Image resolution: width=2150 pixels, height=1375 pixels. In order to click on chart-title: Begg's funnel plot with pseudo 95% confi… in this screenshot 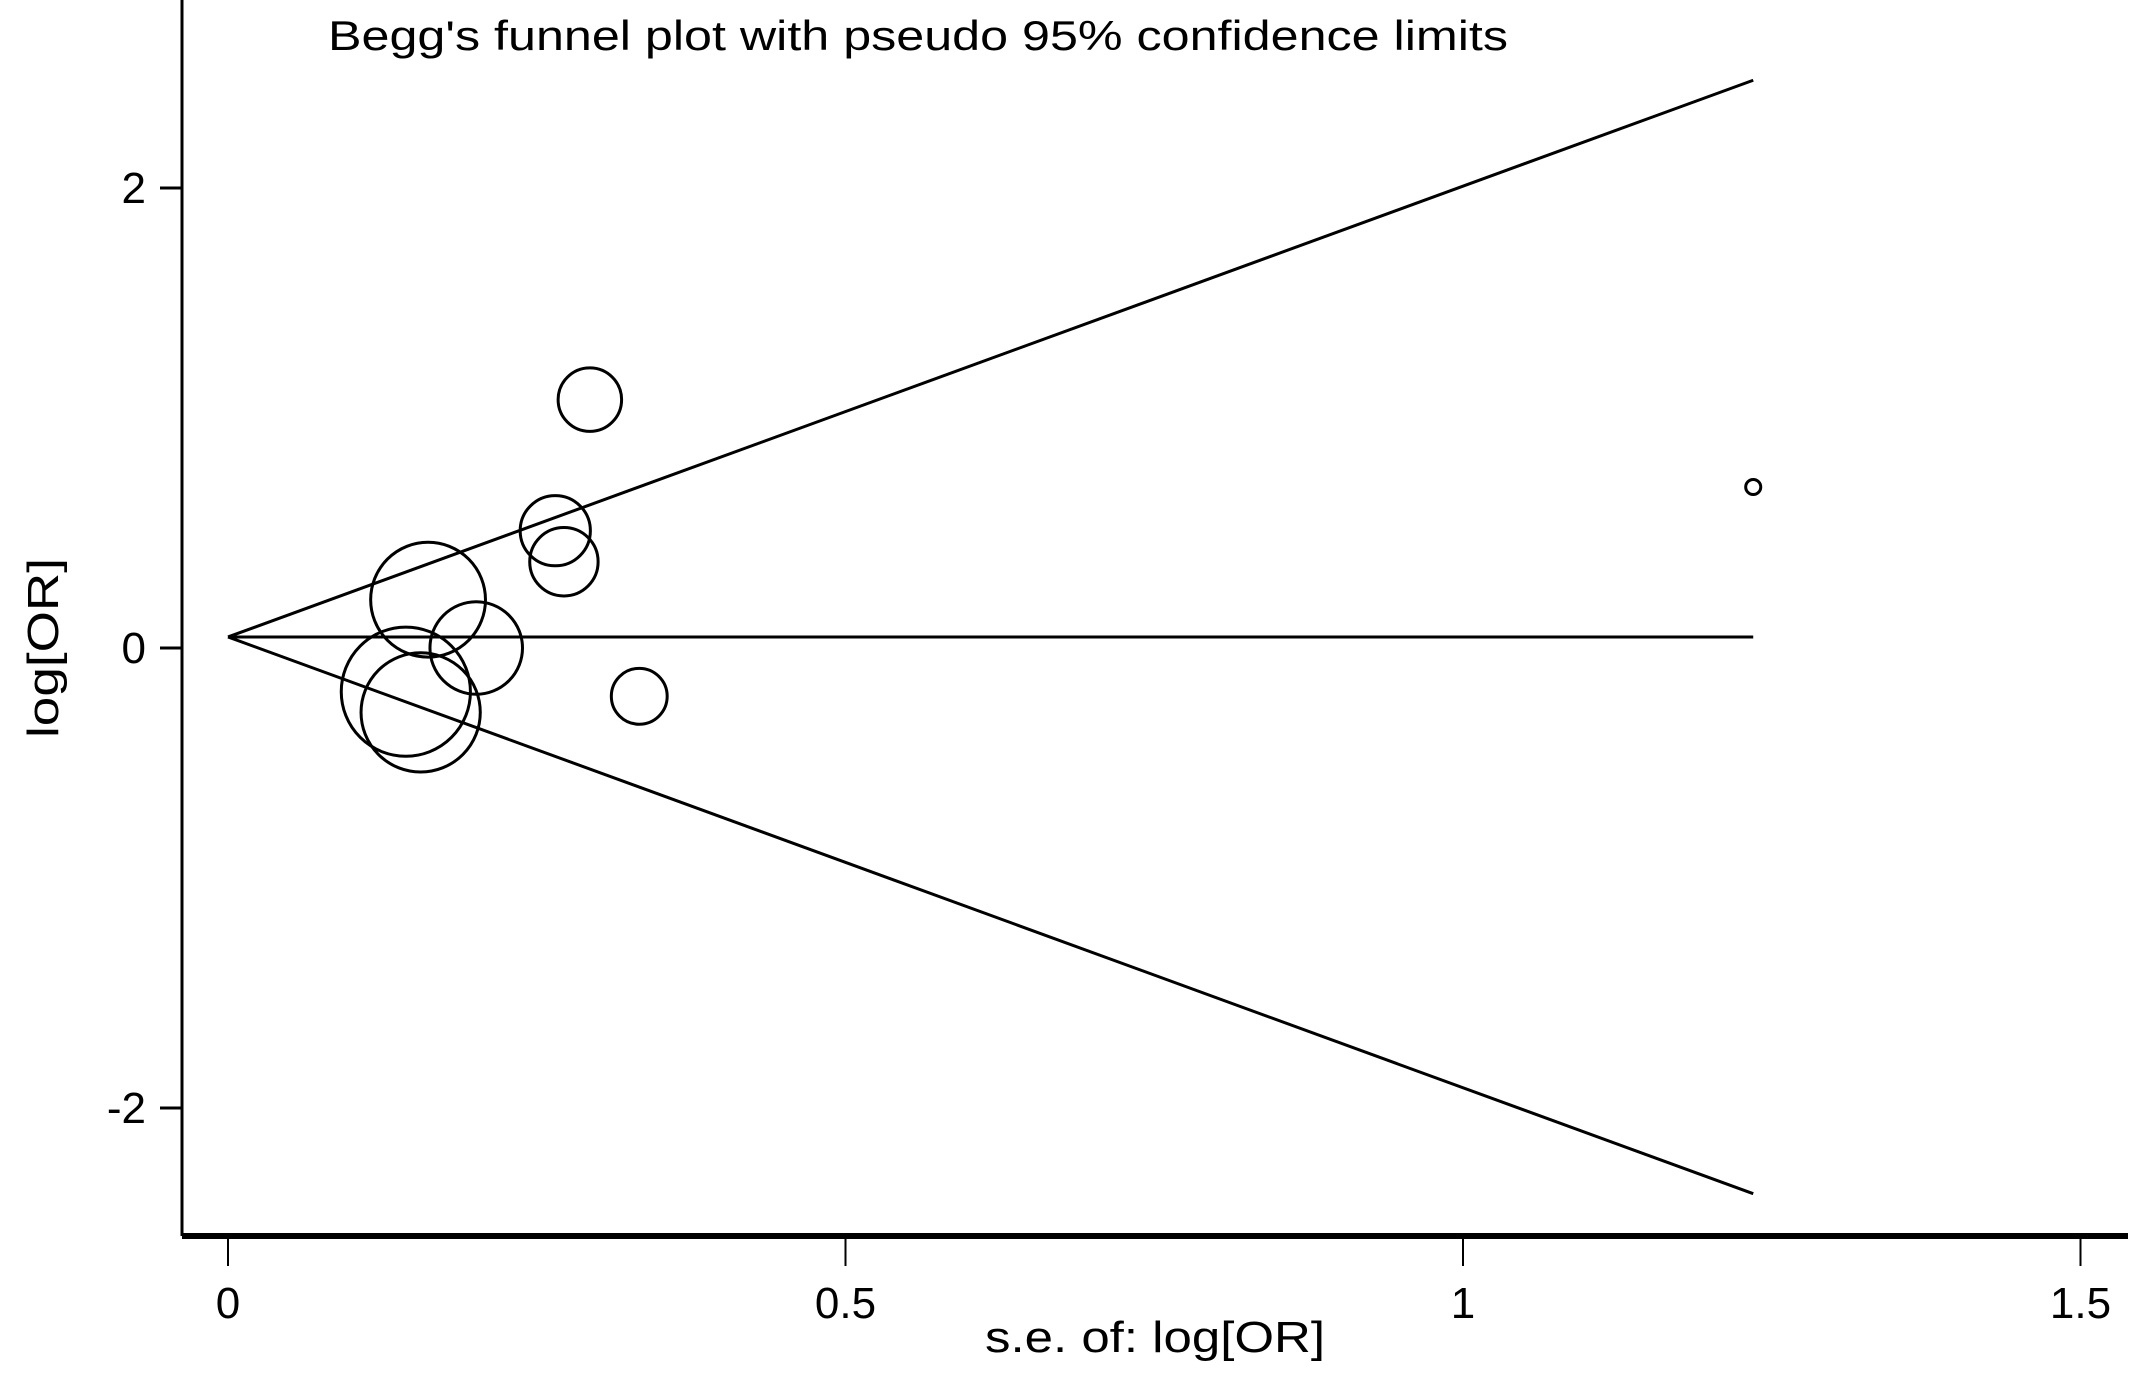, I will do `click(918, 35)`.